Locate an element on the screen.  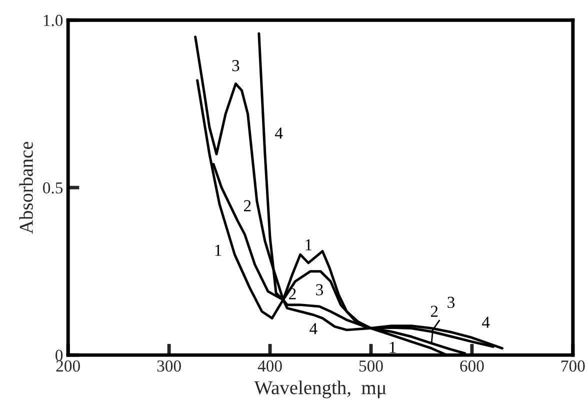
x-tick-label: 500 is located at coordinates (371, 366).